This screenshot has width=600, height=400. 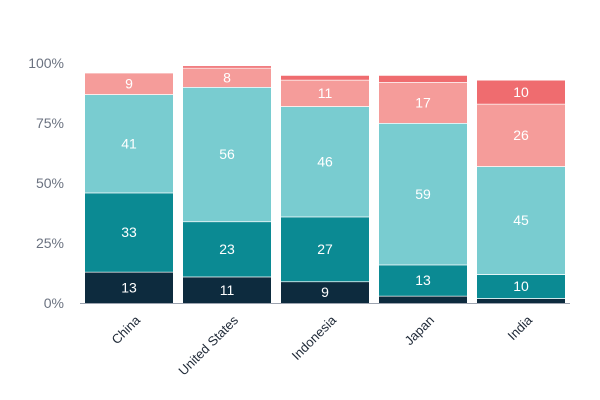 I want to click on x-tick-label: Japan, so click(x=419, y=331).